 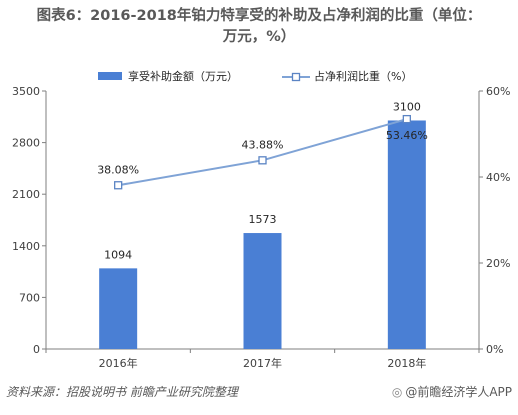 I want to click on y-right-tick-label: 0%, so click(x=494, y=349).